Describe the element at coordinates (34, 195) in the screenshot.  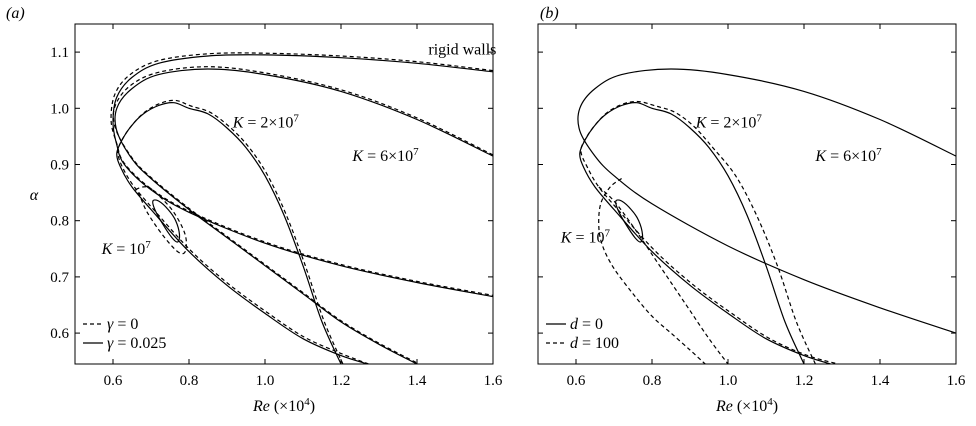
I see `y-axis-label: α` at that location.